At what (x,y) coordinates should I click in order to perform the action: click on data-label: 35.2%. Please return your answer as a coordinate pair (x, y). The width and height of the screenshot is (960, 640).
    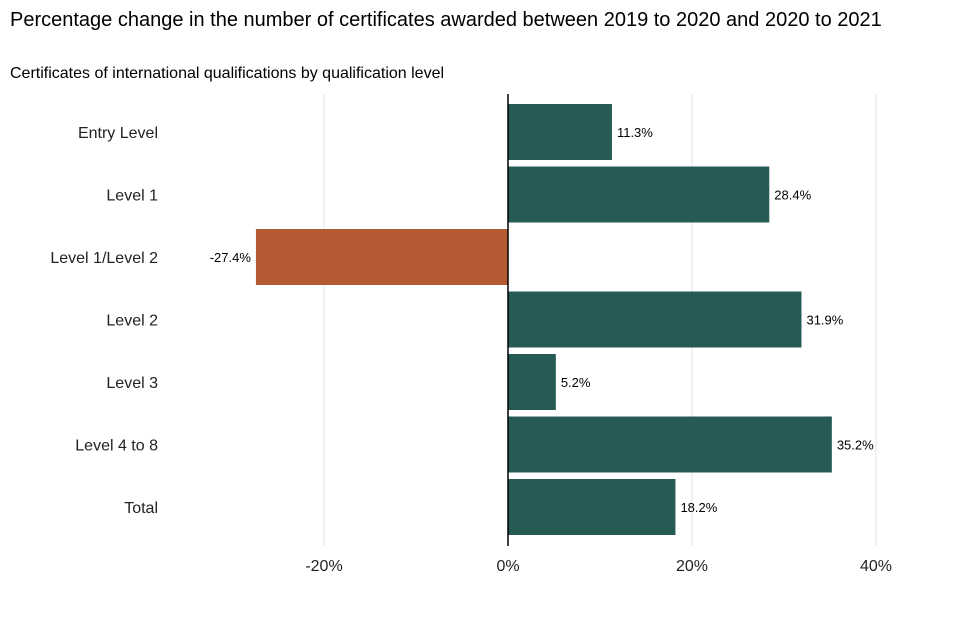
    Looking at the image, I should click on (855, 445).